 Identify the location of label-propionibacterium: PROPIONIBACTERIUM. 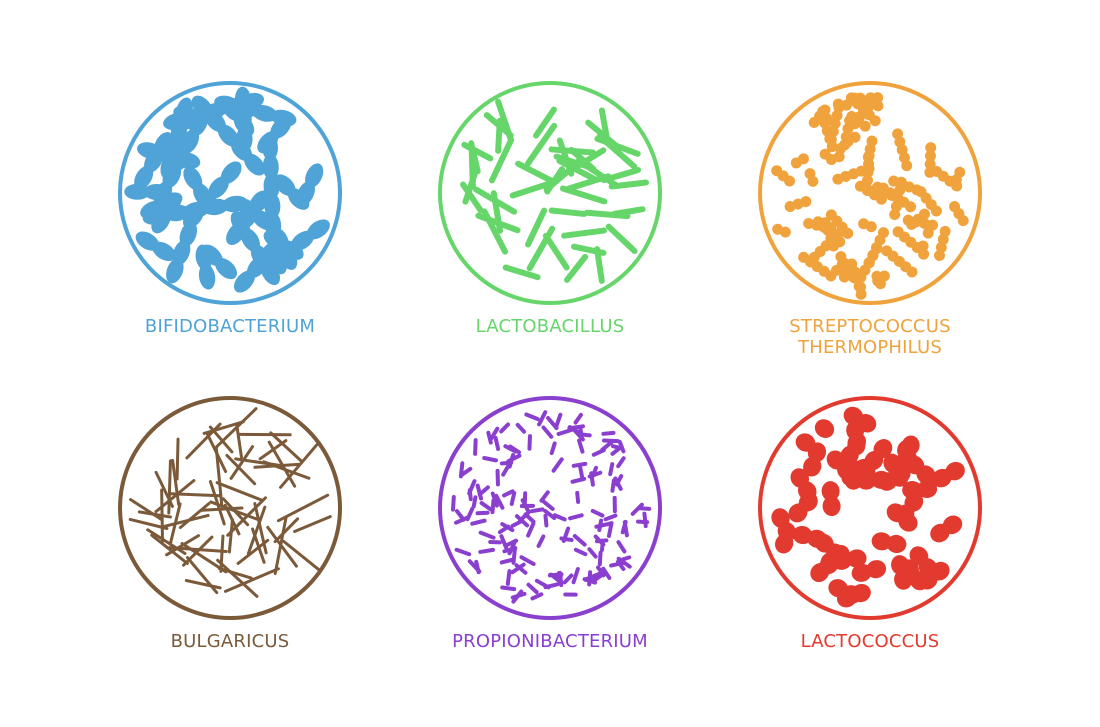
(550, 641).